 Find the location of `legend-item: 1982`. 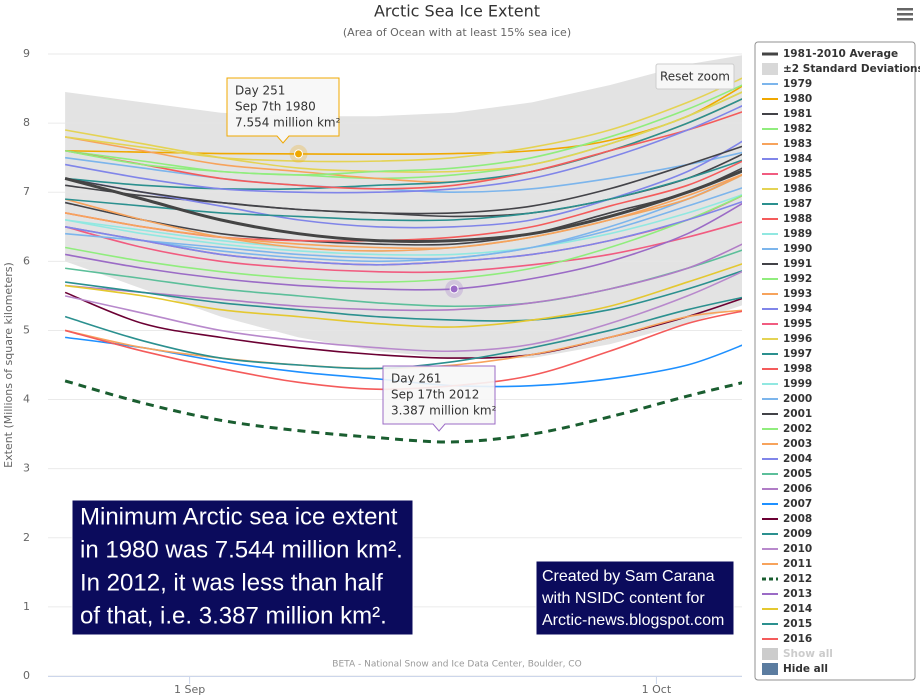

legend-item: 1982 is located at coordinates (787, 129).